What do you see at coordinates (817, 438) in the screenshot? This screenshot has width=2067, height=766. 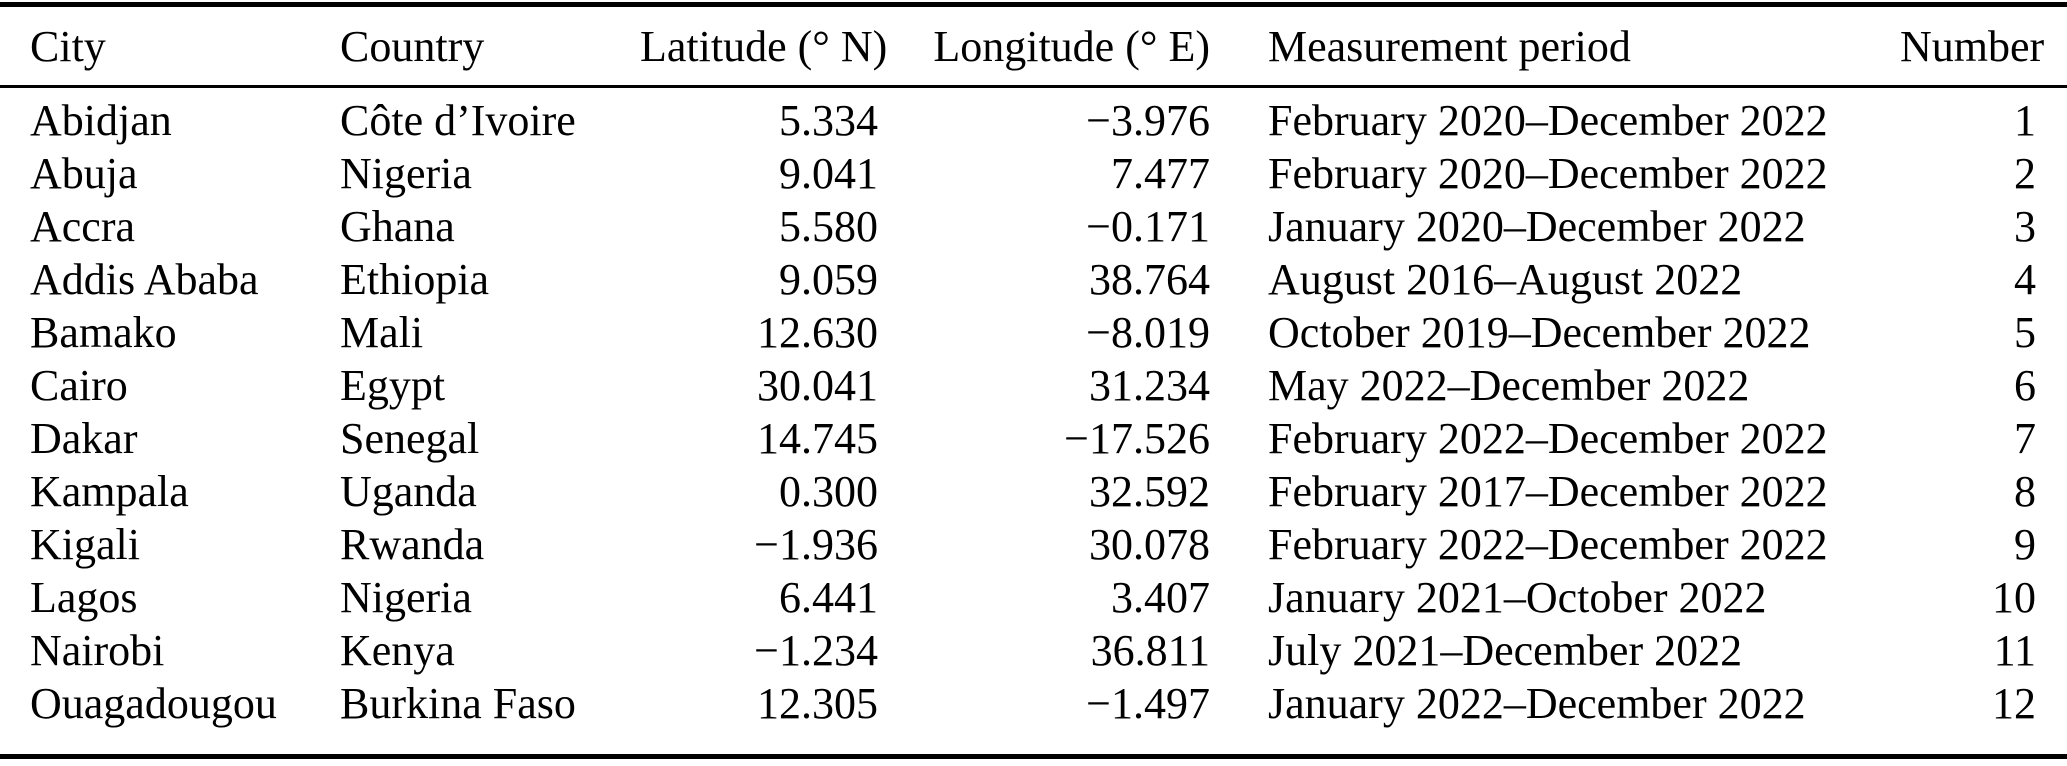 I see `cell-latitude: 14.745` at bounding box center [817, 438].